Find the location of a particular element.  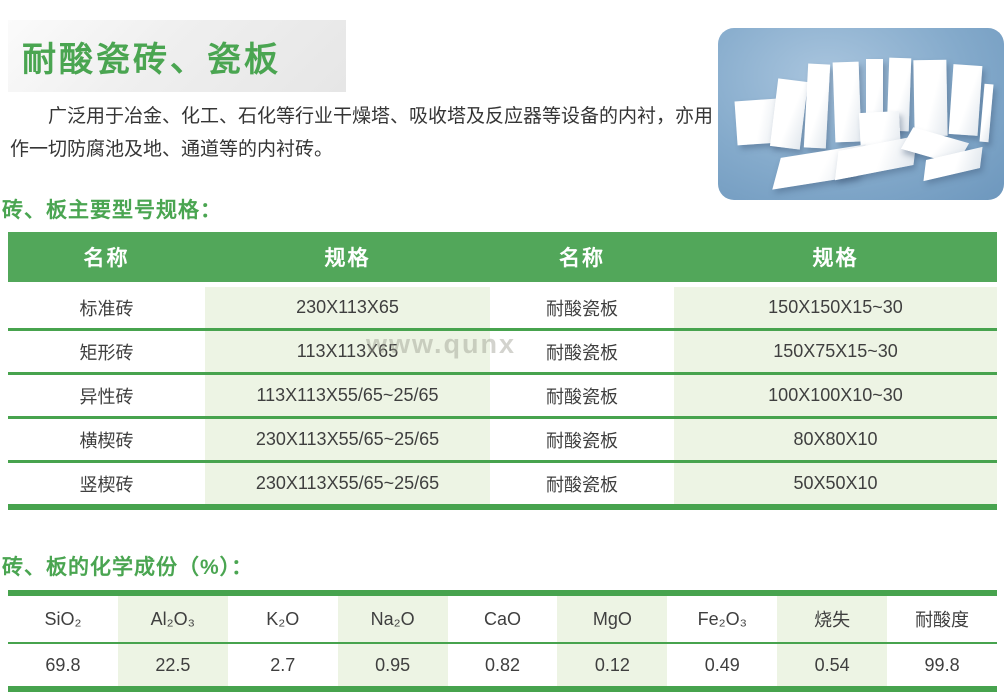

chem-header-cell: CaO is located at coordinates (502, 619).